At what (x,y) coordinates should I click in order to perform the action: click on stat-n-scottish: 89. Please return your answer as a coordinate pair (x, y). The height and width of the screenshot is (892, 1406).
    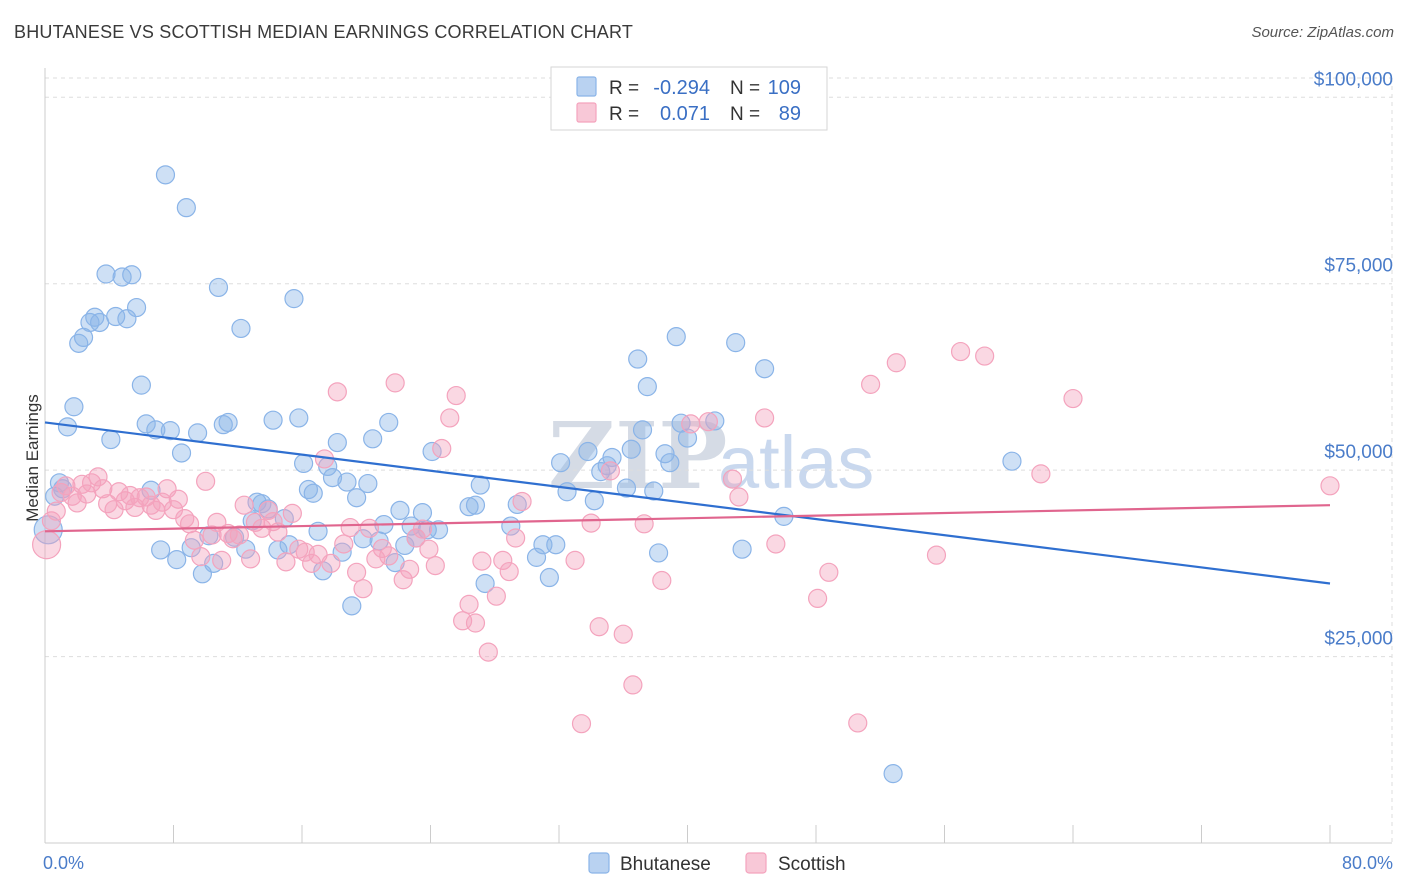
    Looking at the image, I should click on (790, 114).